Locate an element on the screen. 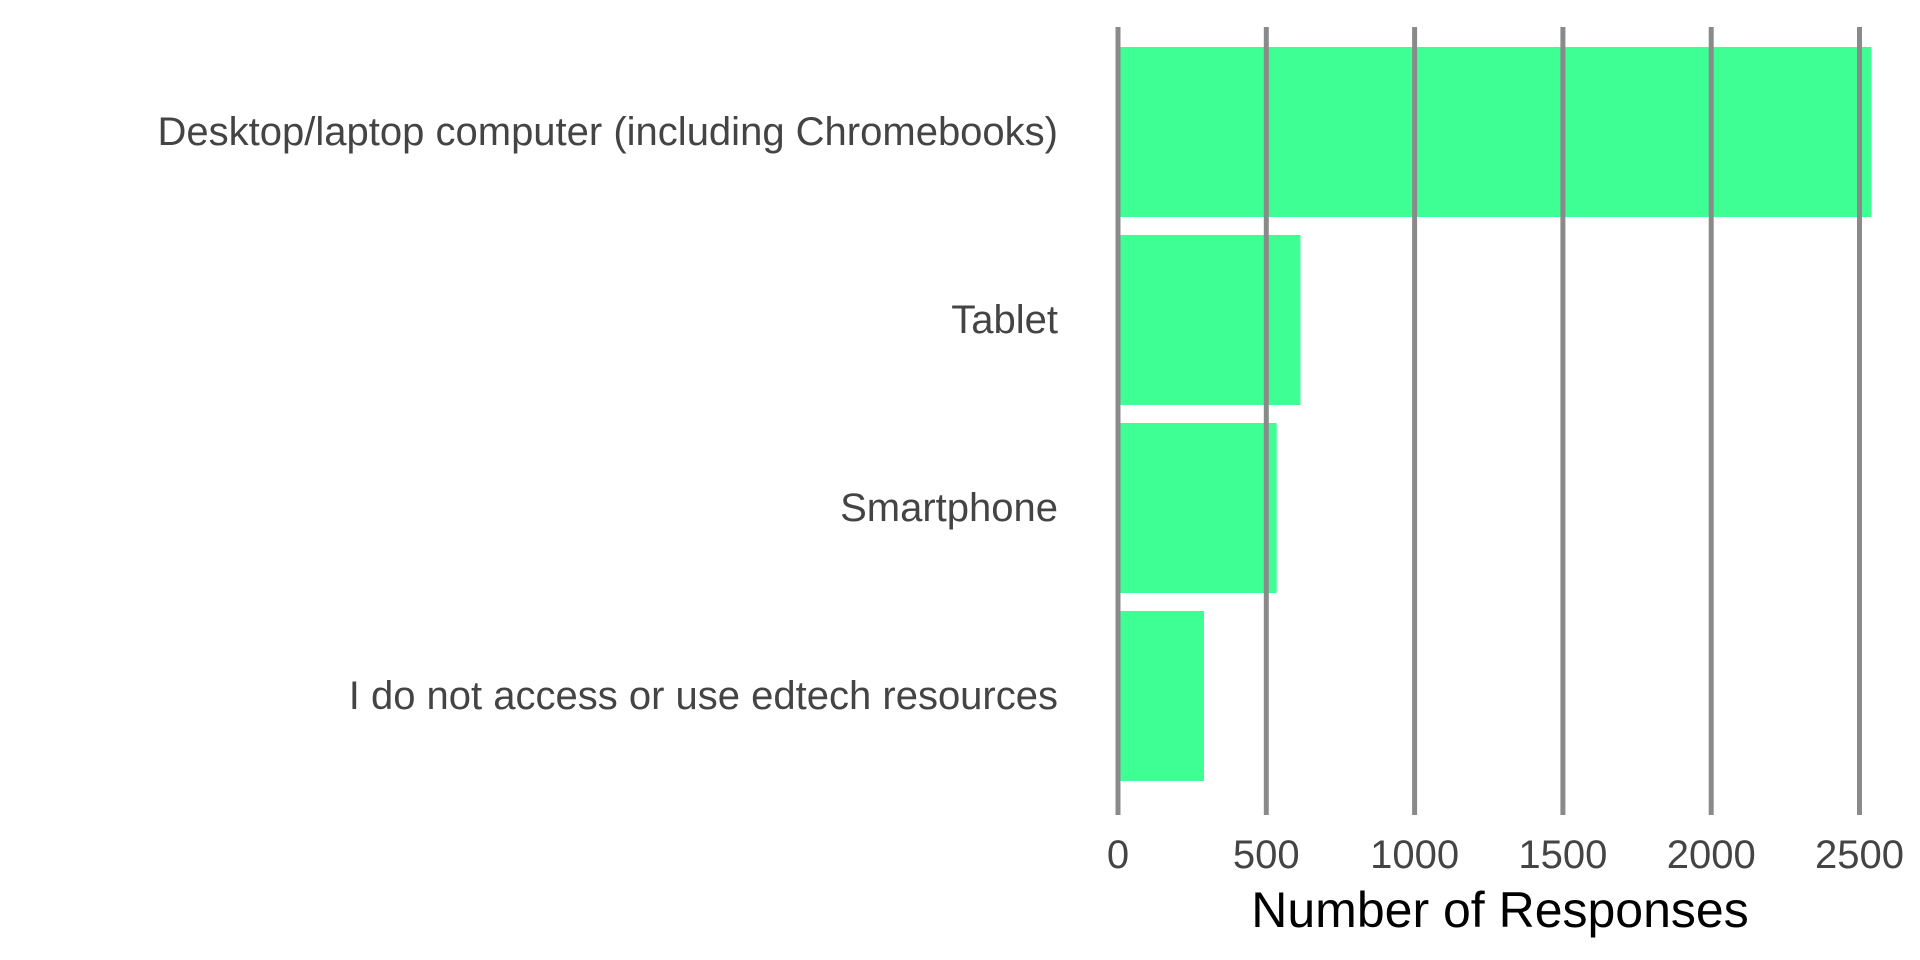  category-label: Tablet is located at coordinates (1004, 320).